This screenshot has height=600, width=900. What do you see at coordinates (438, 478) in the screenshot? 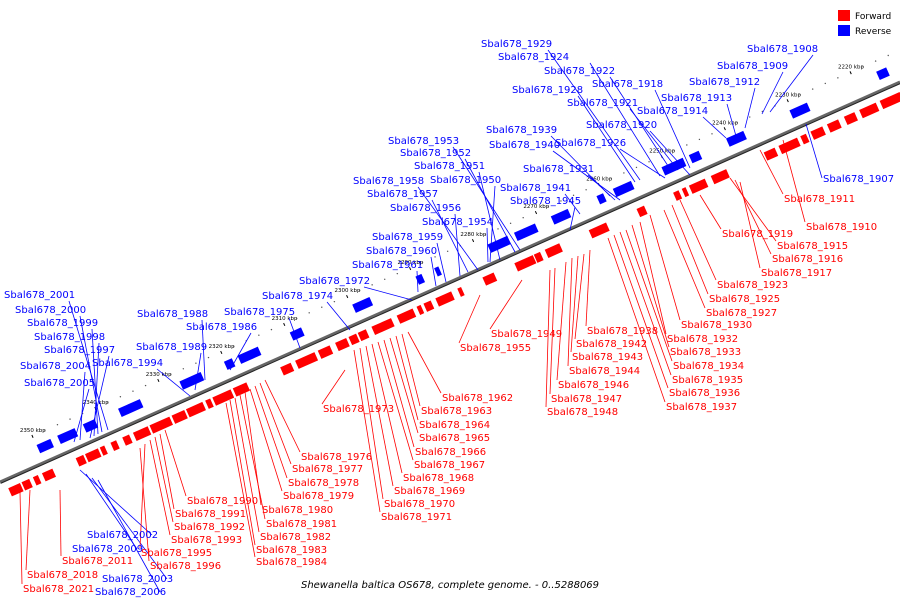
I see `forward-gene-label: Sbal678_1968` at bounding box center [438, 478].